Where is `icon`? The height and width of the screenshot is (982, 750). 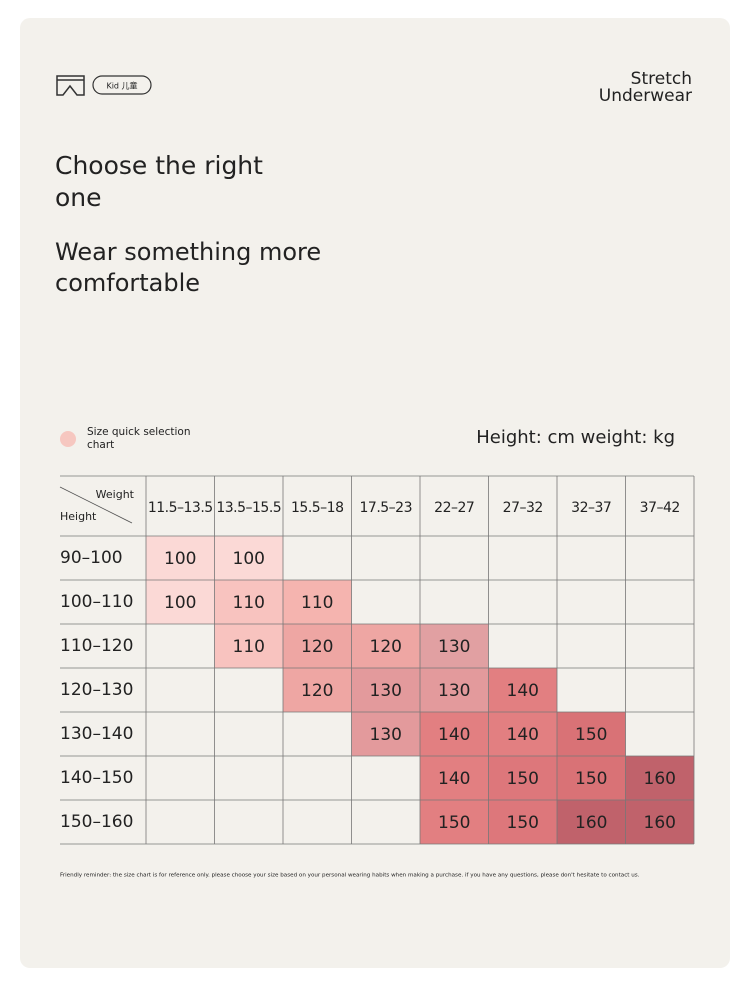 icon is located at coordinates (70, 85).